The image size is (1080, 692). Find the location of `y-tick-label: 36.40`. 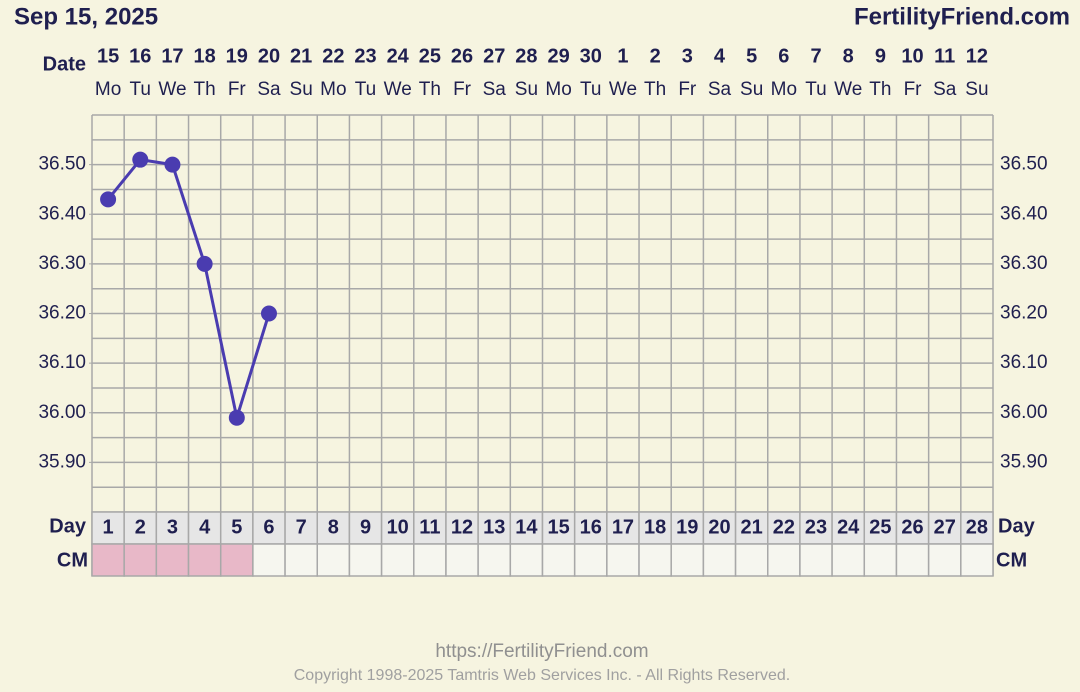

y-tick-label: 36.40 is located at coordinates (62, 213).